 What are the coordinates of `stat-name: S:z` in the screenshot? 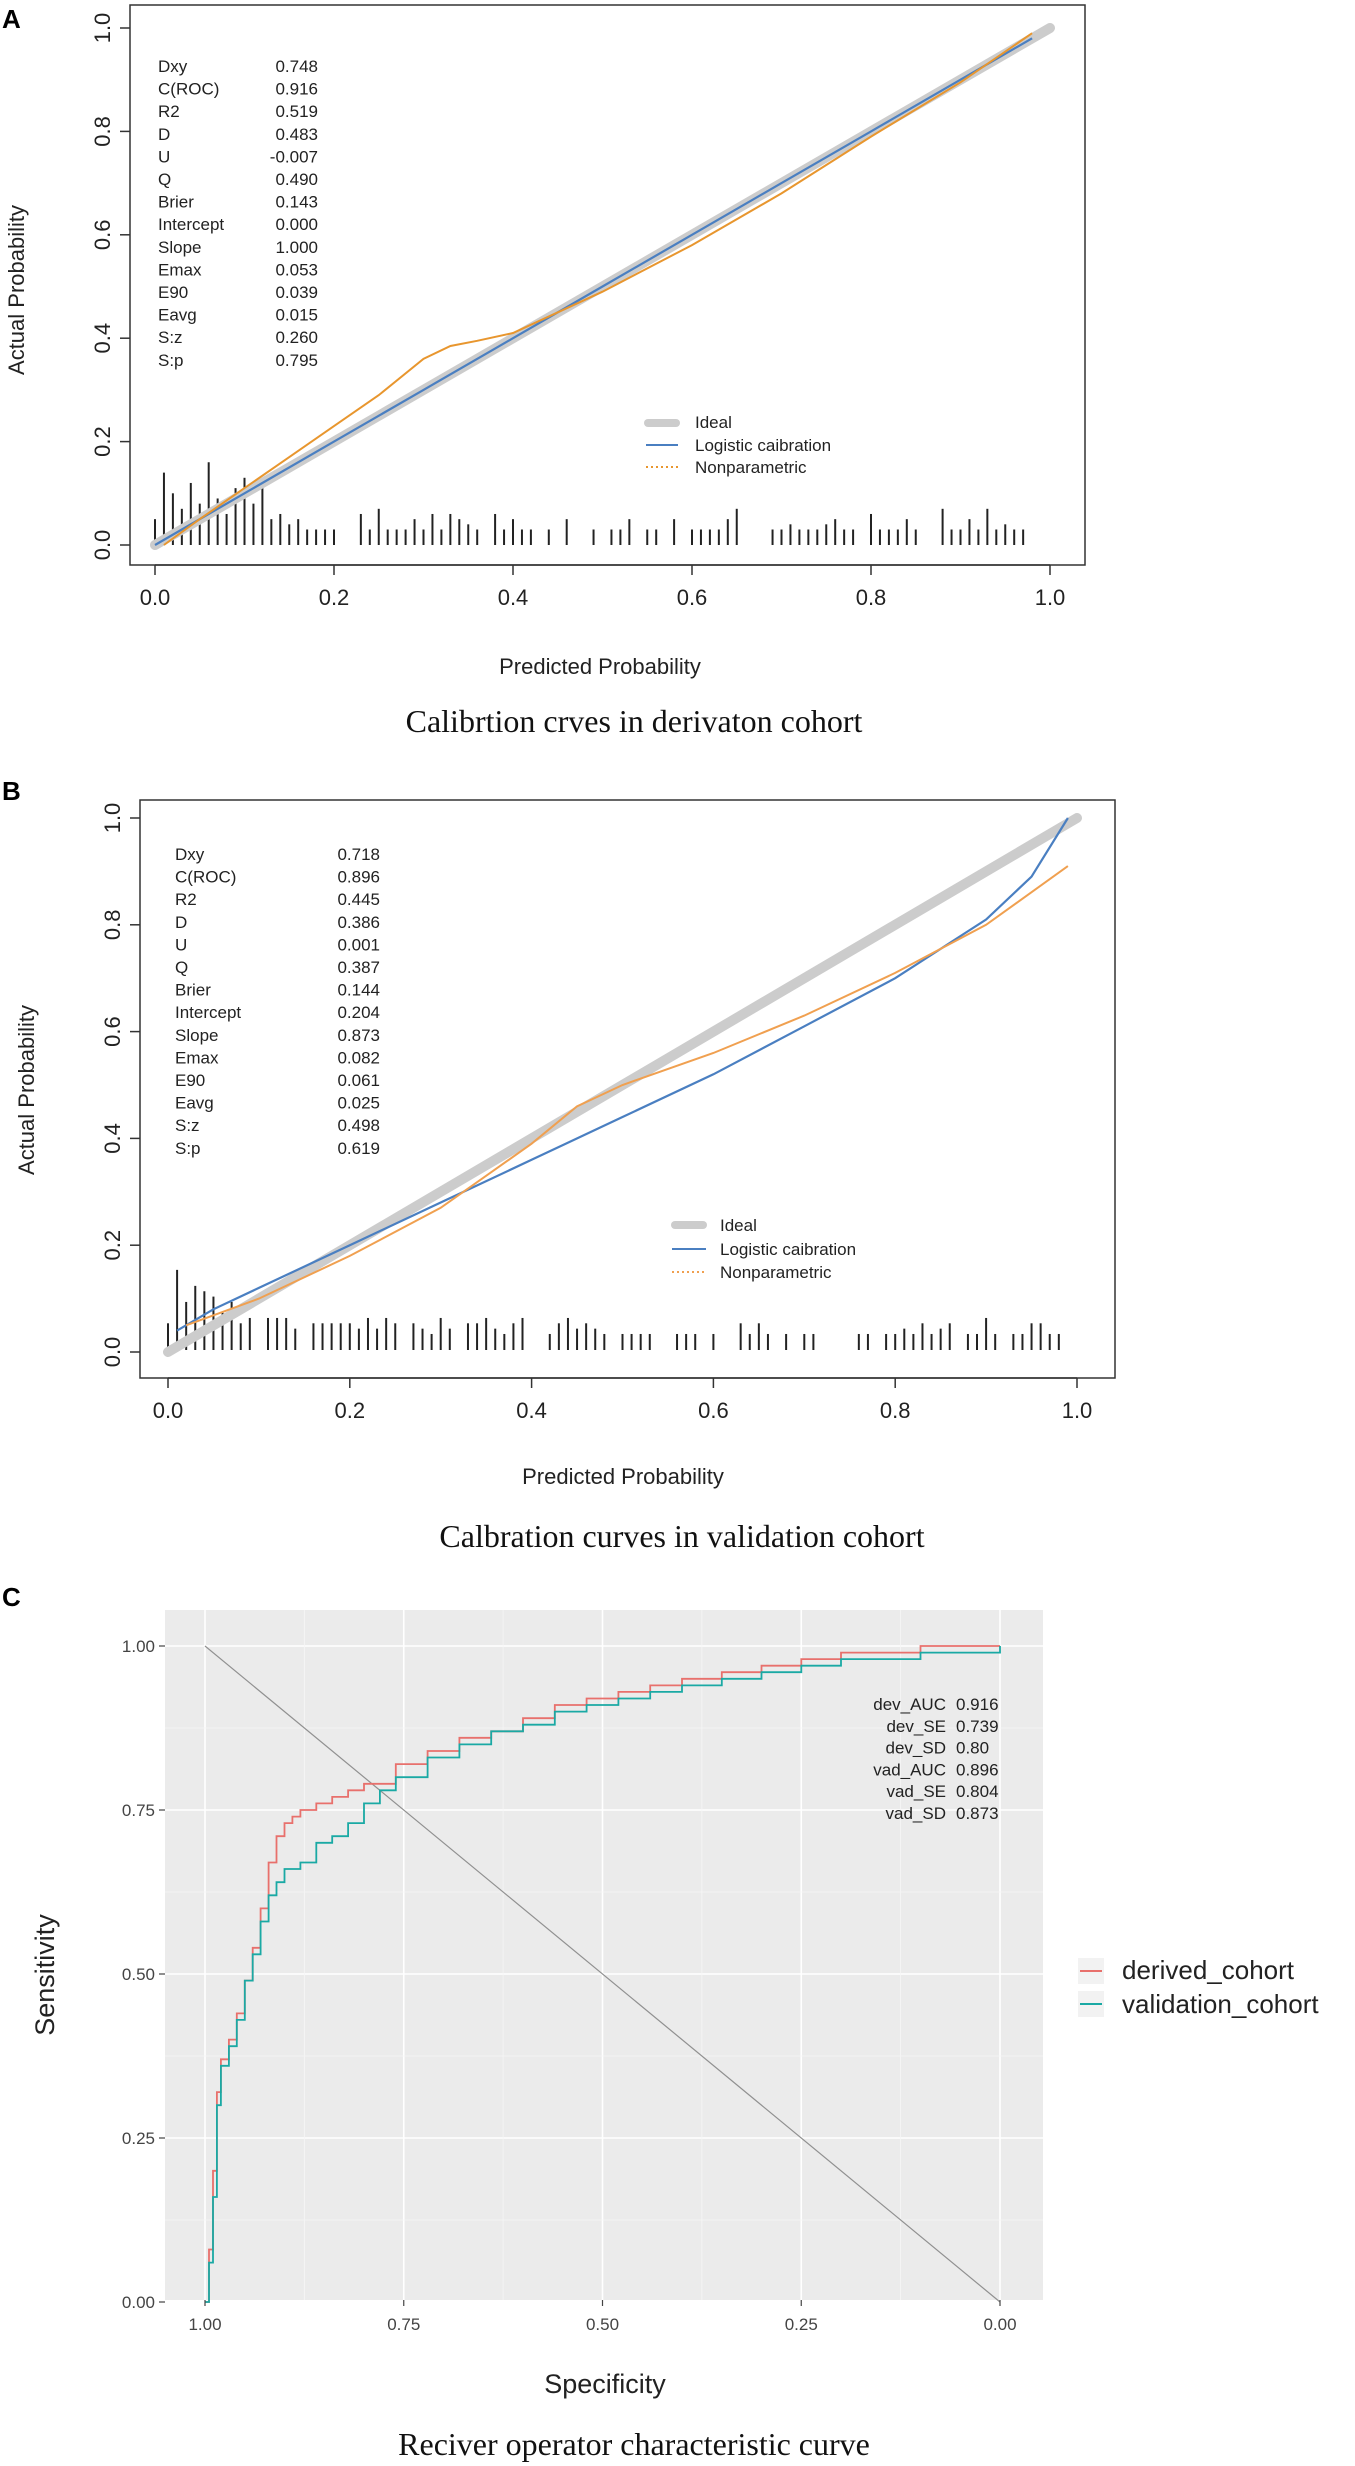 It's located at (187, 1125).